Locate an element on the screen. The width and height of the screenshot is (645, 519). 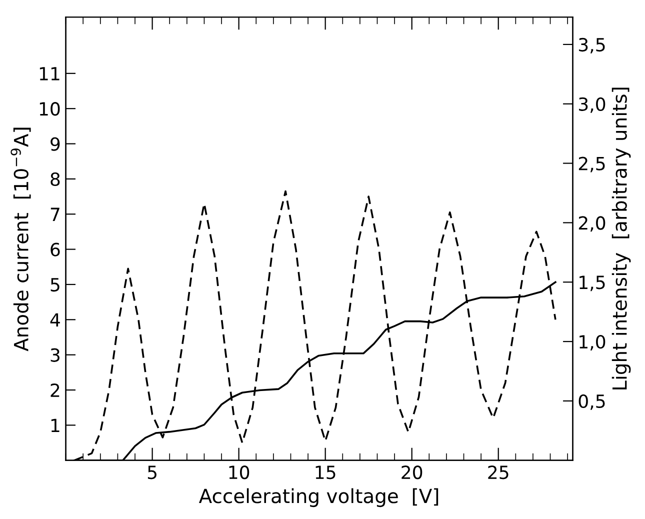
y-tick-label: 11 is located at coordinates (50, 73).